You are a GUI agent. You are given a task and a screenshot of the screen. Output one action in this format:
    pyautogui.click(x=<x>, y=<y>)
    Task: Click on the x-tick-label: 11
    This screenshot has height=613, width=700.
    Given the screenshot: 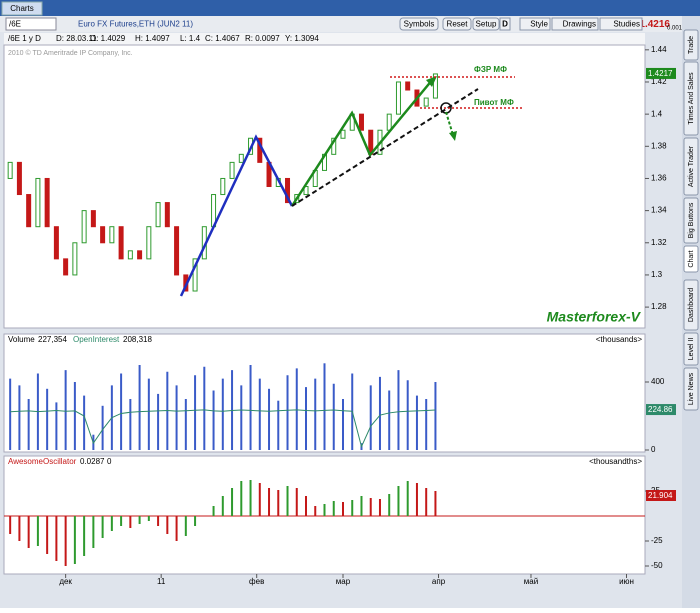 What is the action you would take?
    pyautogui.click(x=161, y=581)
    